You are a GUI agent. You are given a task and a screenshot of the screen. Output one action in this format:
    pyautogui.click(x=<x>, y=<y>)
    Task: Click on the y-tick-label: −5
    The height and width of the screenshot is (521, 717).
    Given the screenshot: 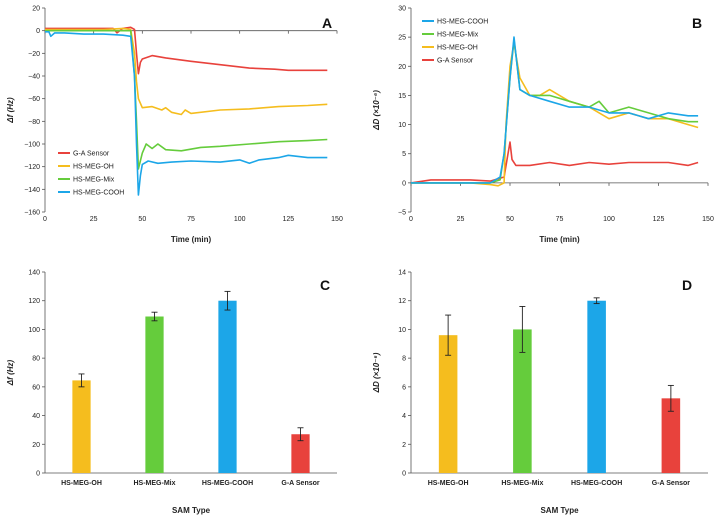 What is the action you would take?
    pyautogui.click(x=402, y=213)
    